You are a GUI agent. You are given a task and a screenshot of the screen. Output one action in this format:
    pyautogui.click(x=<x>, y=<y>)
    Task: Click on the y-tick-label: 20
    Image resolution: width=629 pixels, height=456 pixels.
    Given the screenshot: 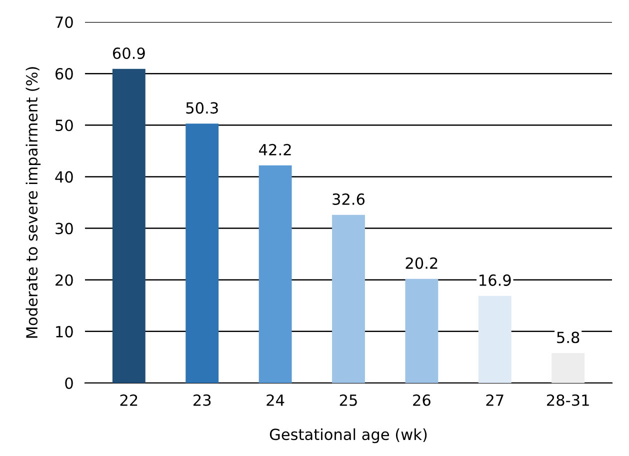 What is the action you would take?
    pyautogui.click(x=64, y=280)
    